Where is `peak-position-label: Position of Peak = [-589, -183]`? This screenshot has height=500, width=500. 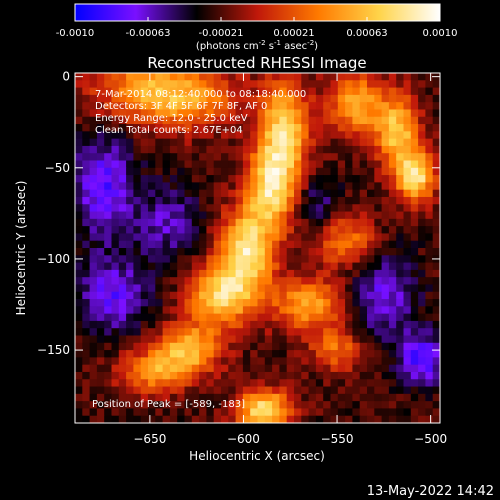 peak-position-label: Position of Peak = [-589, -183] is located at coordinates (168, 404).